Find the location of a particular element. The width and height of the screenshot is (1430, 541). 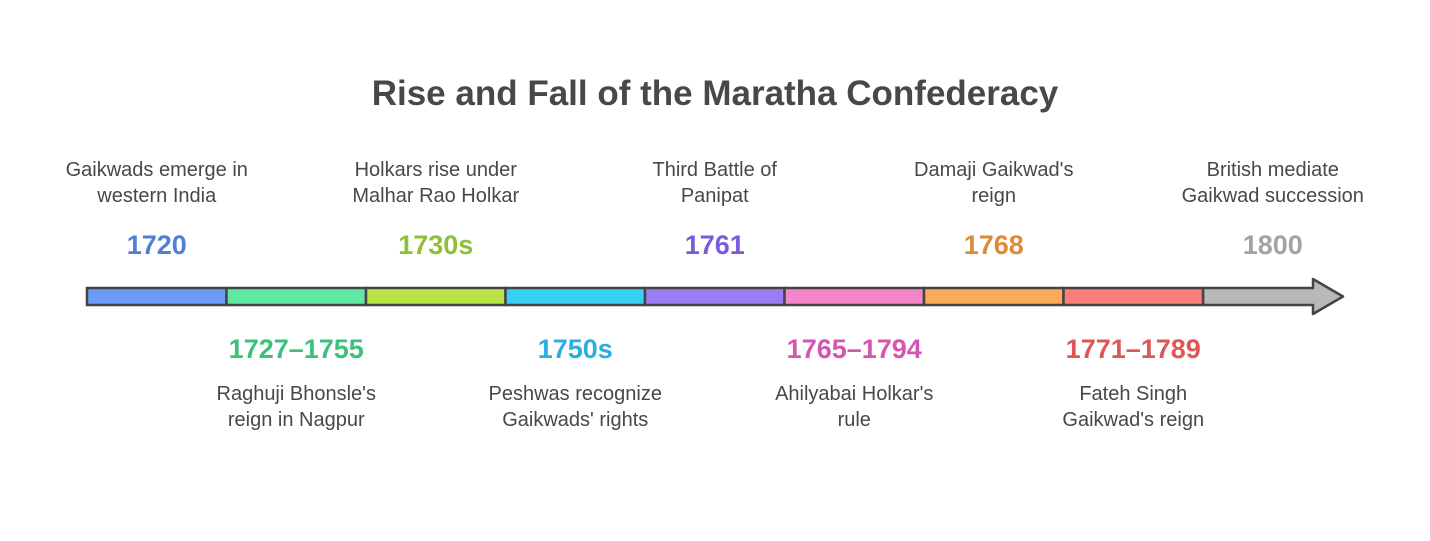

event-description: Fateh Singh Gaikwad's reign is located at coordinates (1133, 407).